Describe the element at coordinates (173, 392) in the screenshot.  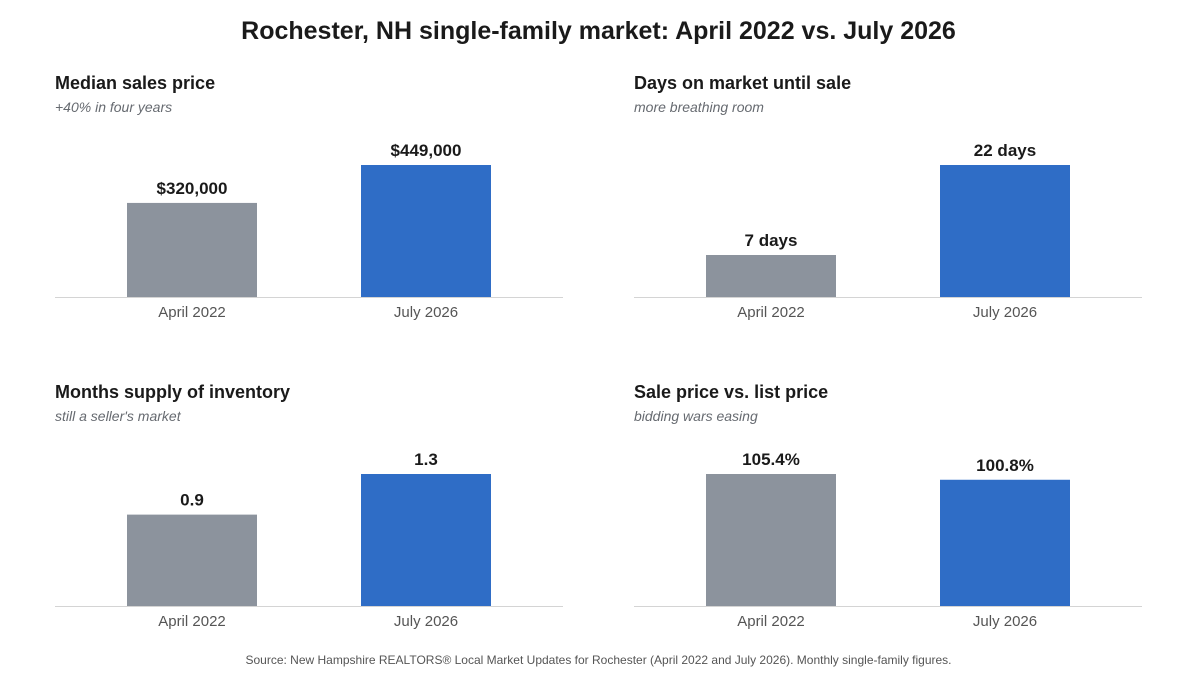
I see `chart-title: Months supply of inventory` at that location.